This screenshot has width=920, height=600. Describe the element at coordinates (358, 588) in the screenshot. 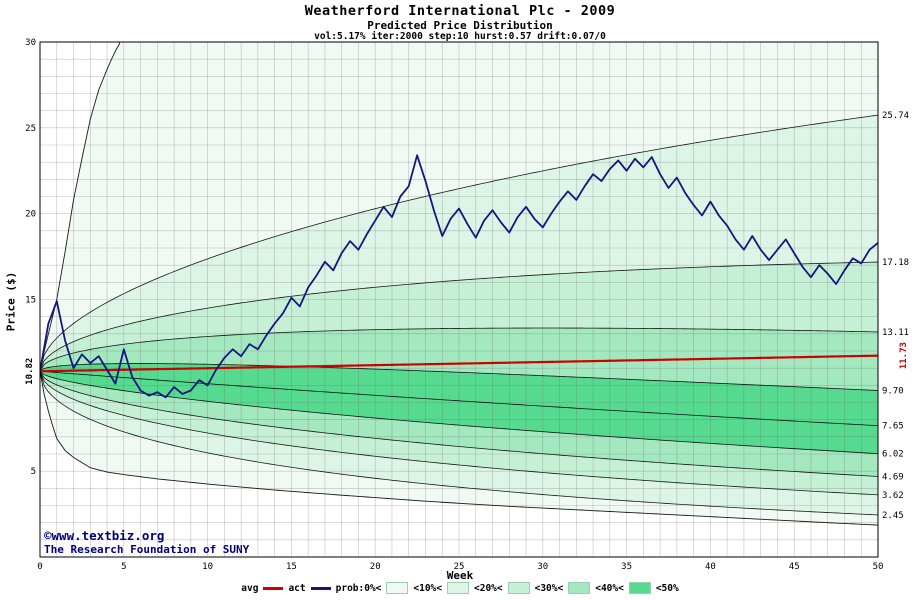

I see `legend-label: prob:0%<` at that location.